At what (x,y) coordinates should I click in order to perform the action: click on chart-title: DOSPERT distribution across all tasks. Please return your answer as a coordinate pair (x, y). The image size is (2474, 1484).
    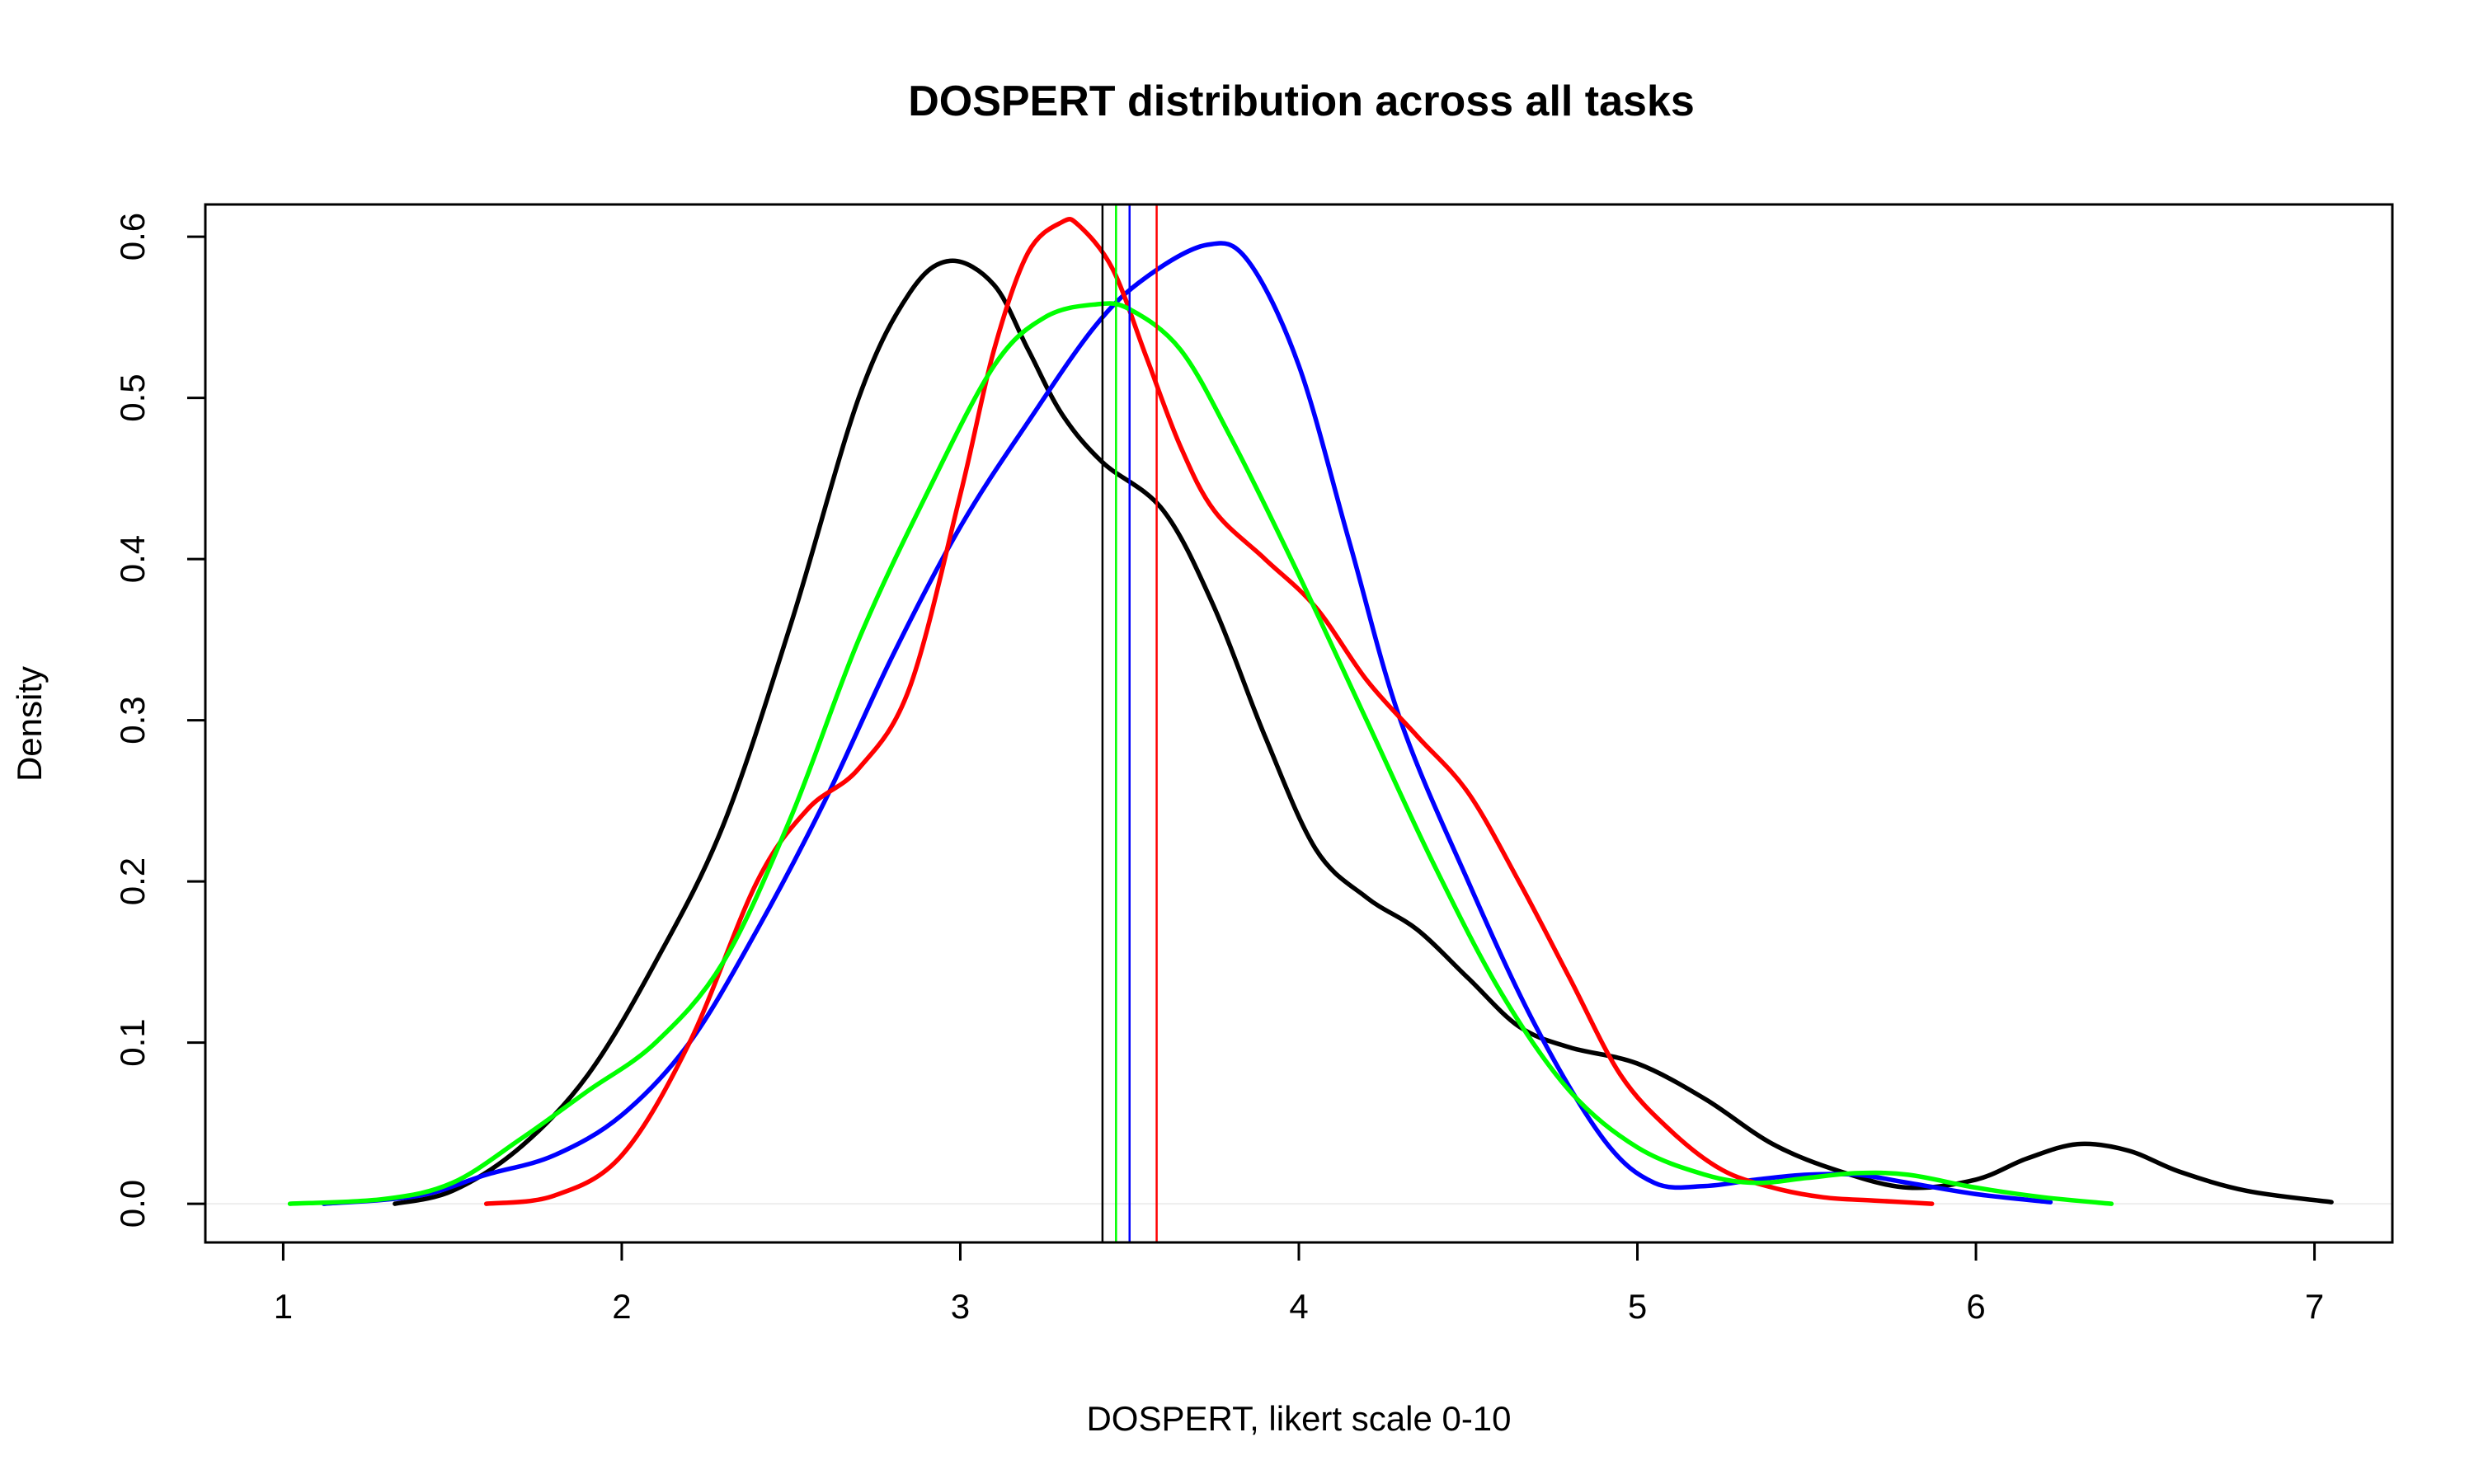
    Looking at the image, I should click on (1301, 101).